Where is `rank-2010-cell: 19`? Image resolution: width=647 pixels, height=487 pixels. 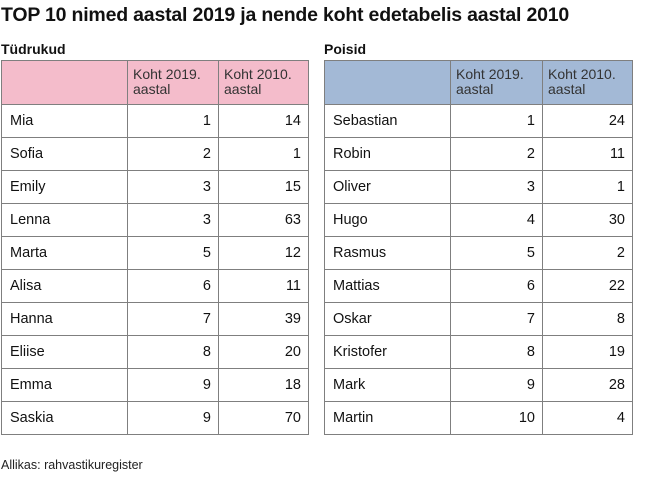 rank-2010-cell: 19 is located at coordinates (587, 352).